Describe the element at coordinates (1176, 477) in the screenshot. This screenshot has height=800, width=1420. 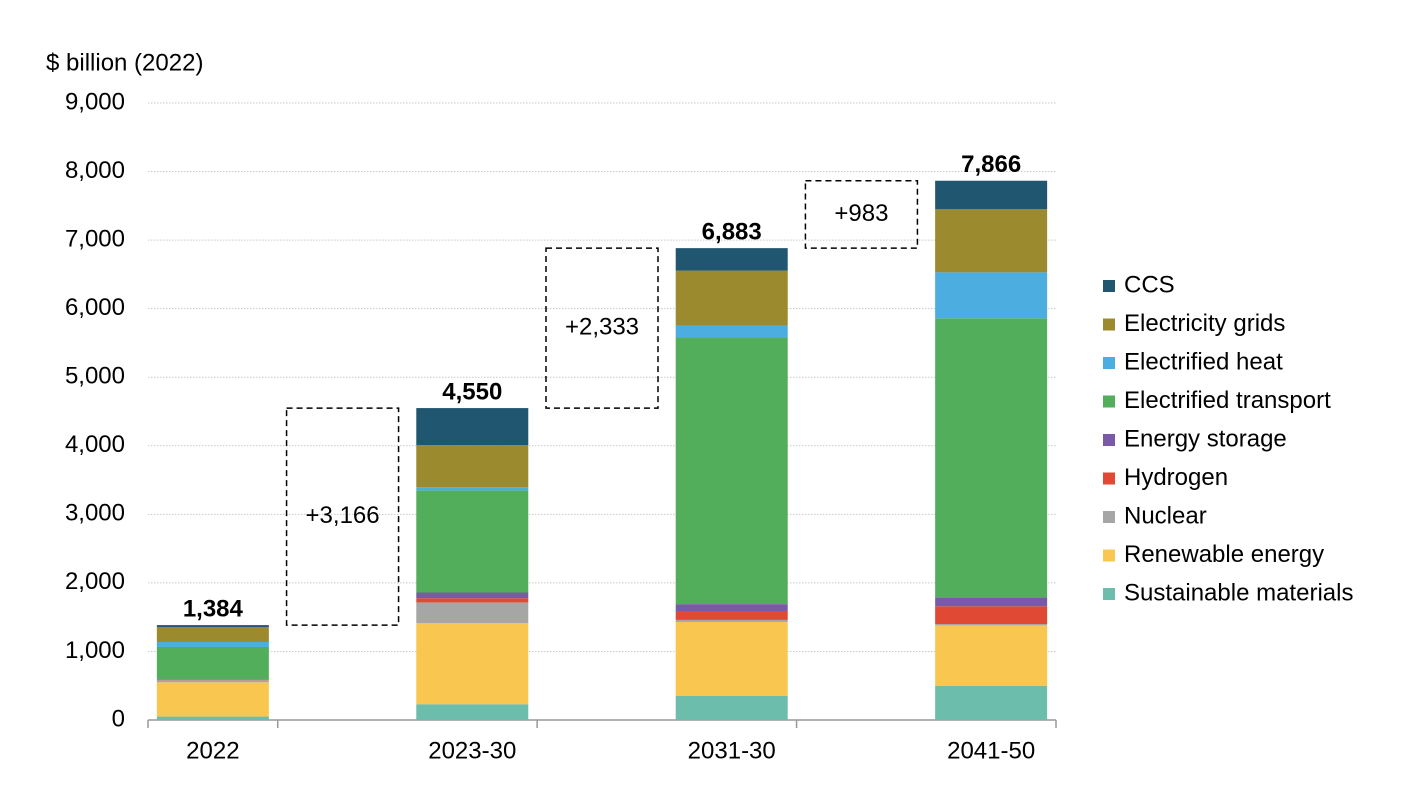
I see `legend-label: Hydrogen` at that location.